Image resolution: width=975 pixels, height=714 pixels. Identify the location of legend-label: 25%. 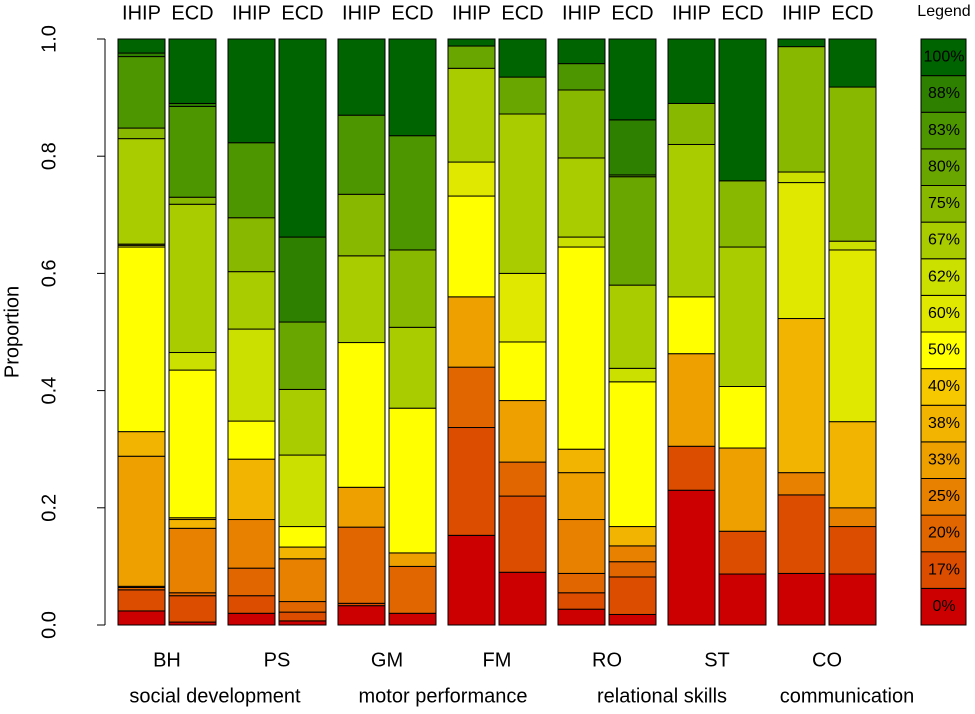
(944, 496).